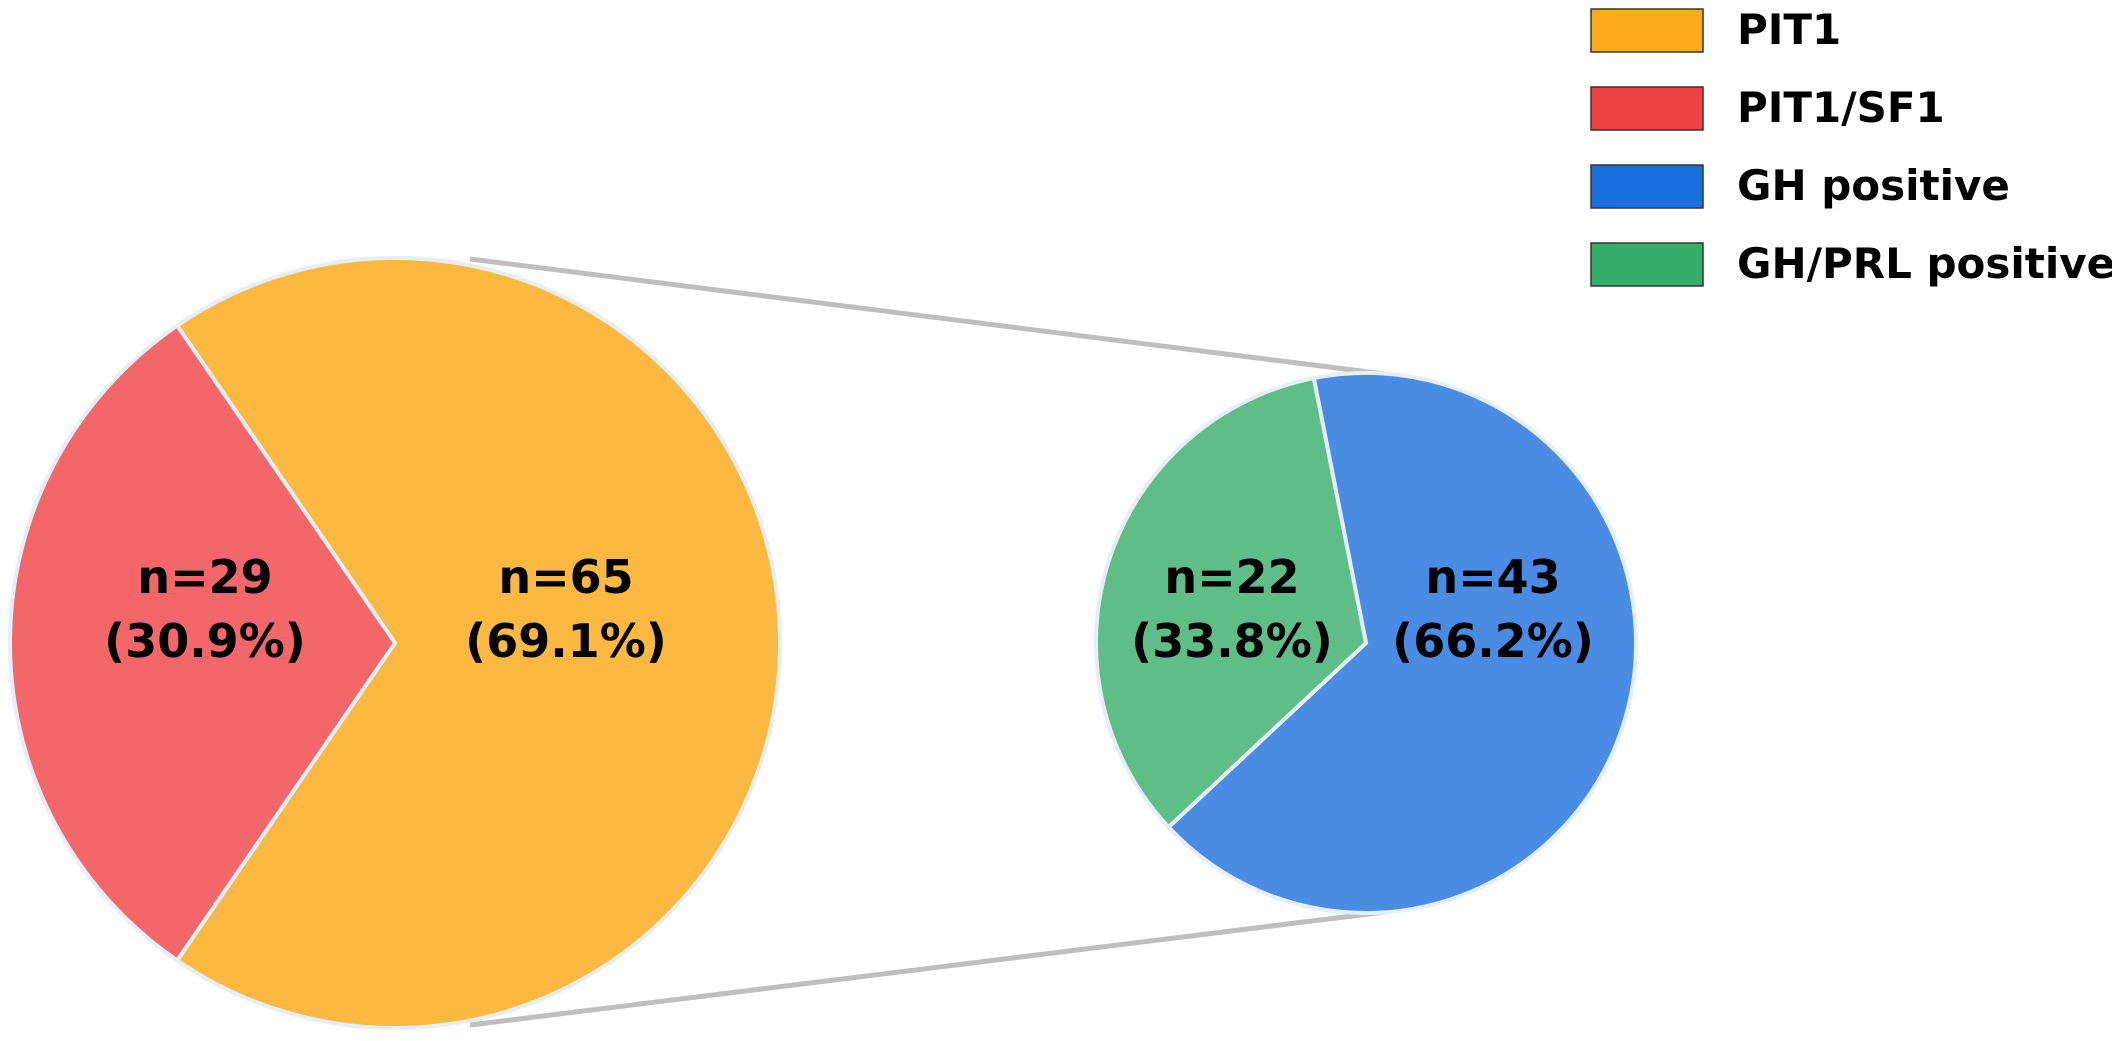 The height and width of the screenshot is (1041, 2112). Describe the element at coordinates (1492, 577) in the screenshot. I see `slice-count-label: n=43` at that location.